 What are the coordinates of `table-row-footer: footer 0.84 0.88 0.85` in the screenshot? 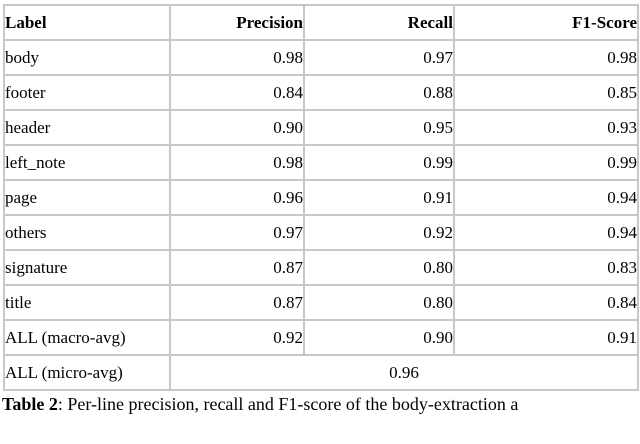 It's located at (321, 92).